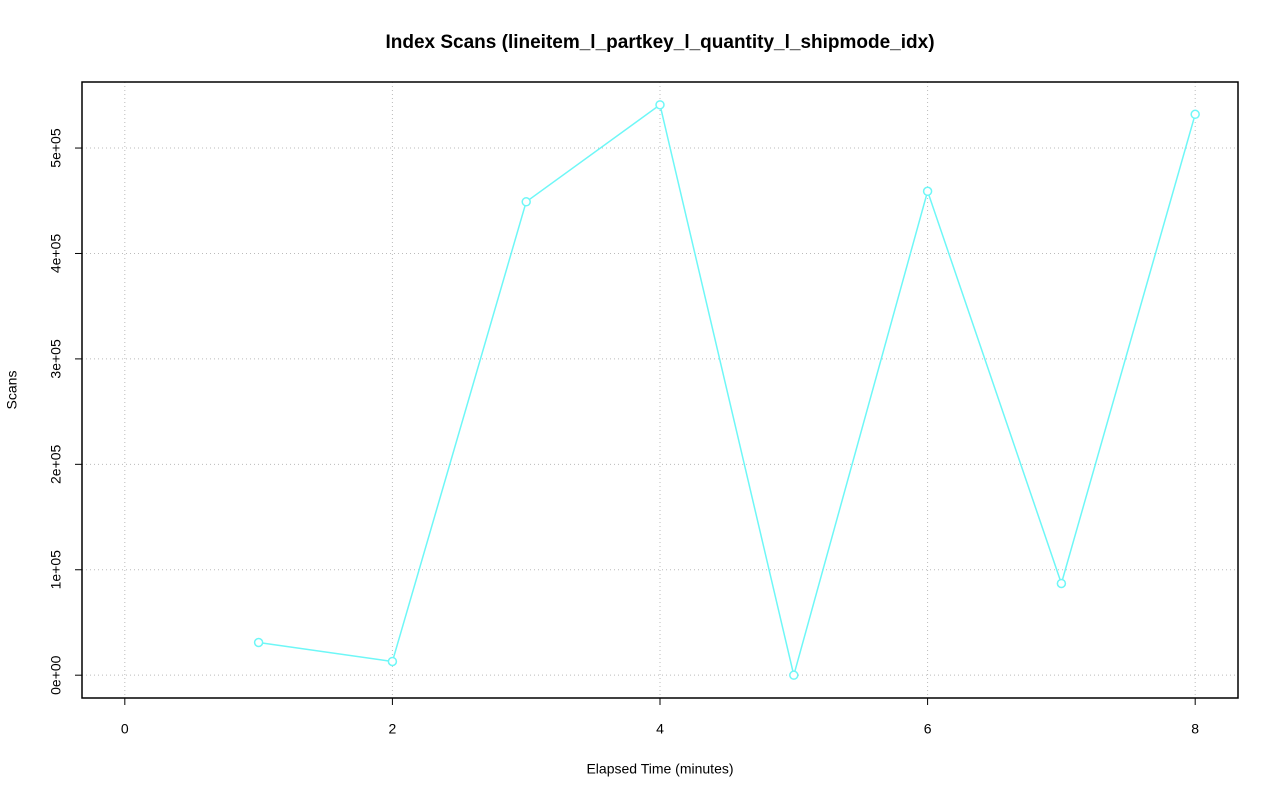 Image resolution: width=1280 pixels, height=801 pixels. I want to click on y-tick-label: 5e+05, so click(56, 148).